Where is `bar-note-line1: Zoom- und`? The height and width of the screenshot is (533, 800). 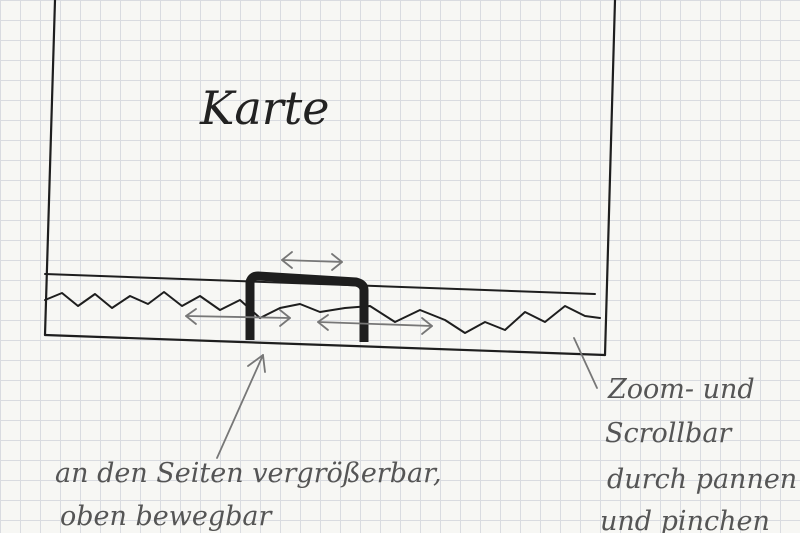 bar-note-line1: Zoom- und is located at coordinates (681, 389).